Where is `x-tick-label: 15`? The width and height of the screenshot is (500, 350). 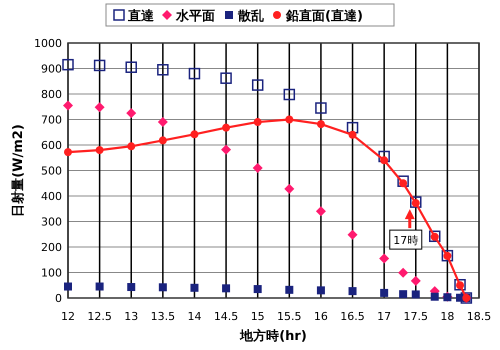 x-tick-label: 15 is located at coordinates (257, 316).